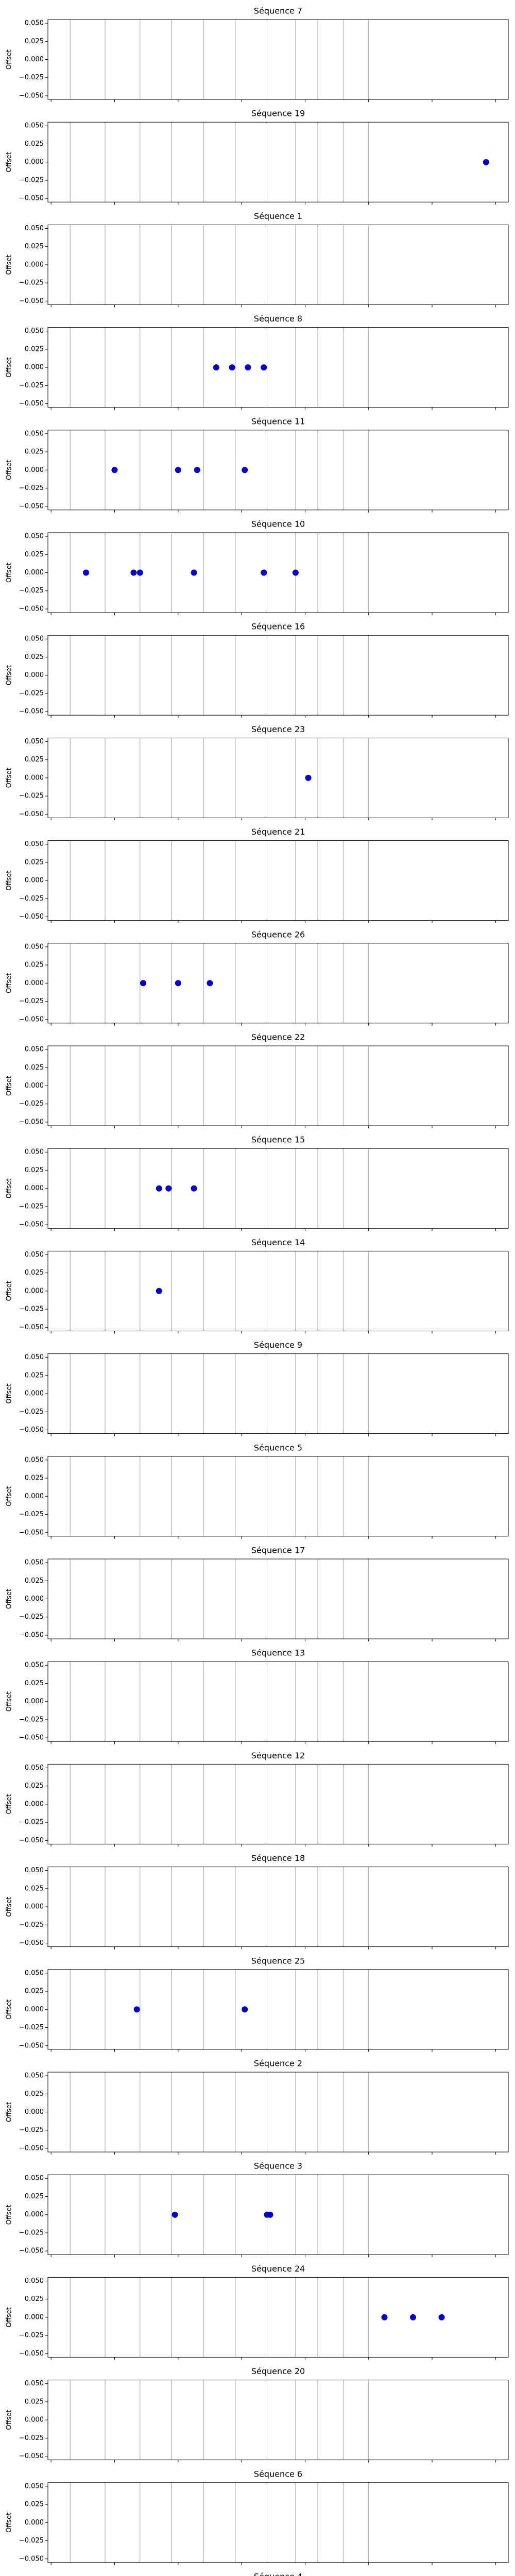 The image size is (515, 2576). Describe the element at coordinates (278, 1447) in the screenshot. I see `subplot-title: Séquence 5` at that location.